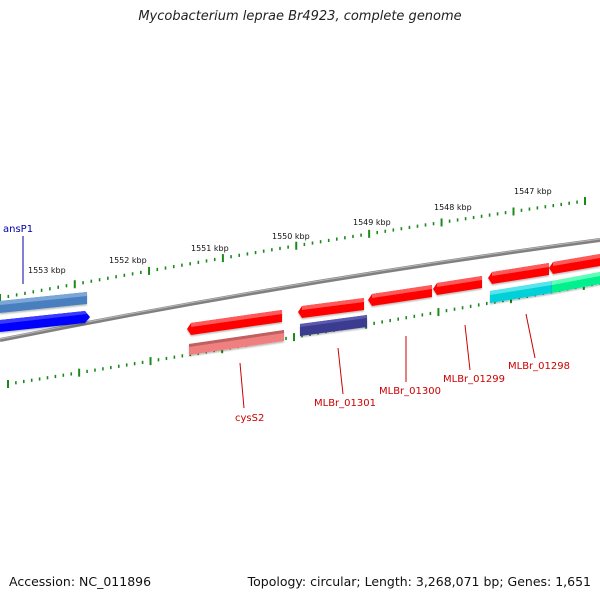  I want to click on tick-label-1551: 1551 kbp, so click(210, 248).